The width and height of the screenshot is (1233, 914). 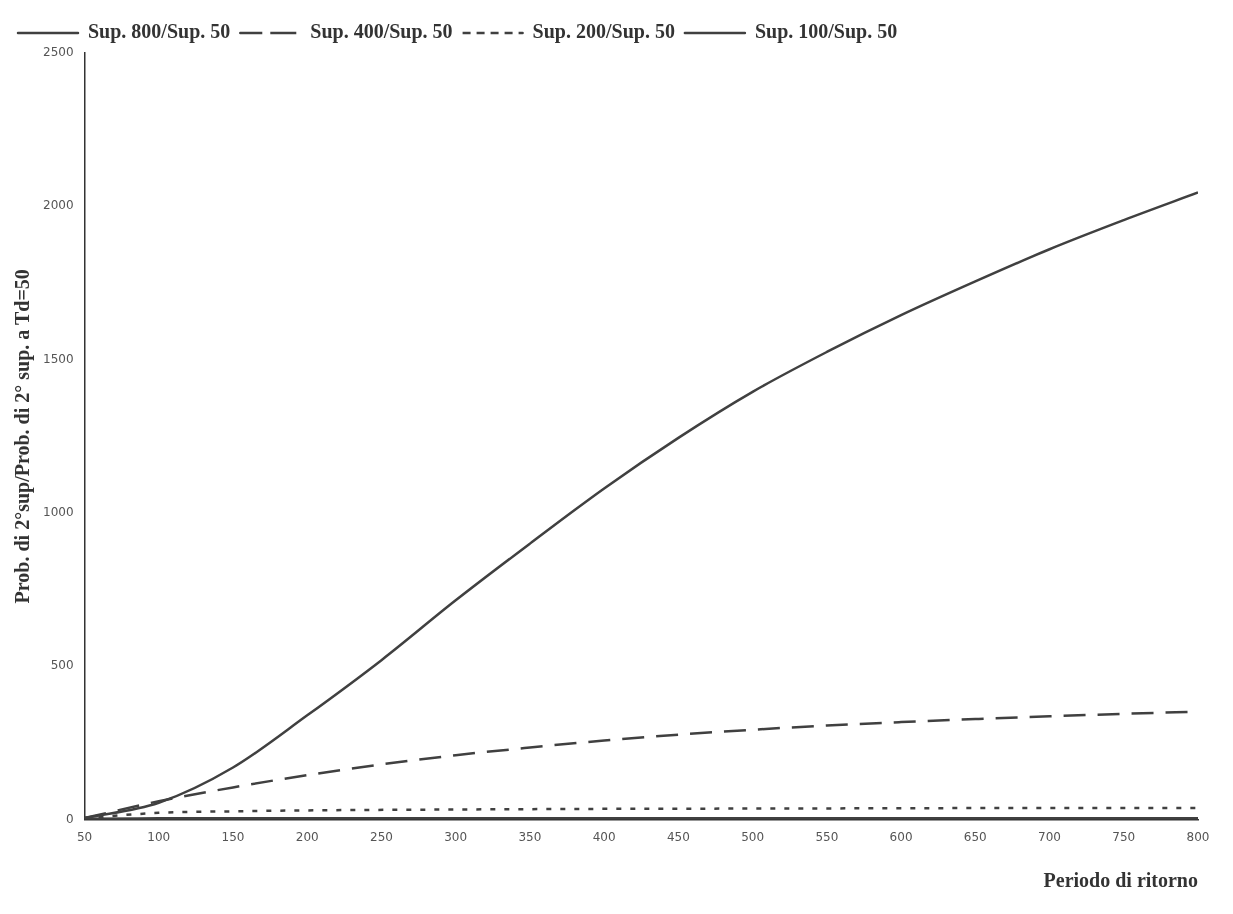 What do you see at coordinates (603, 32) in the screenshot?
I see `legend-label: Sup. 200/Sup. 50` at bounding box center [603, 32].